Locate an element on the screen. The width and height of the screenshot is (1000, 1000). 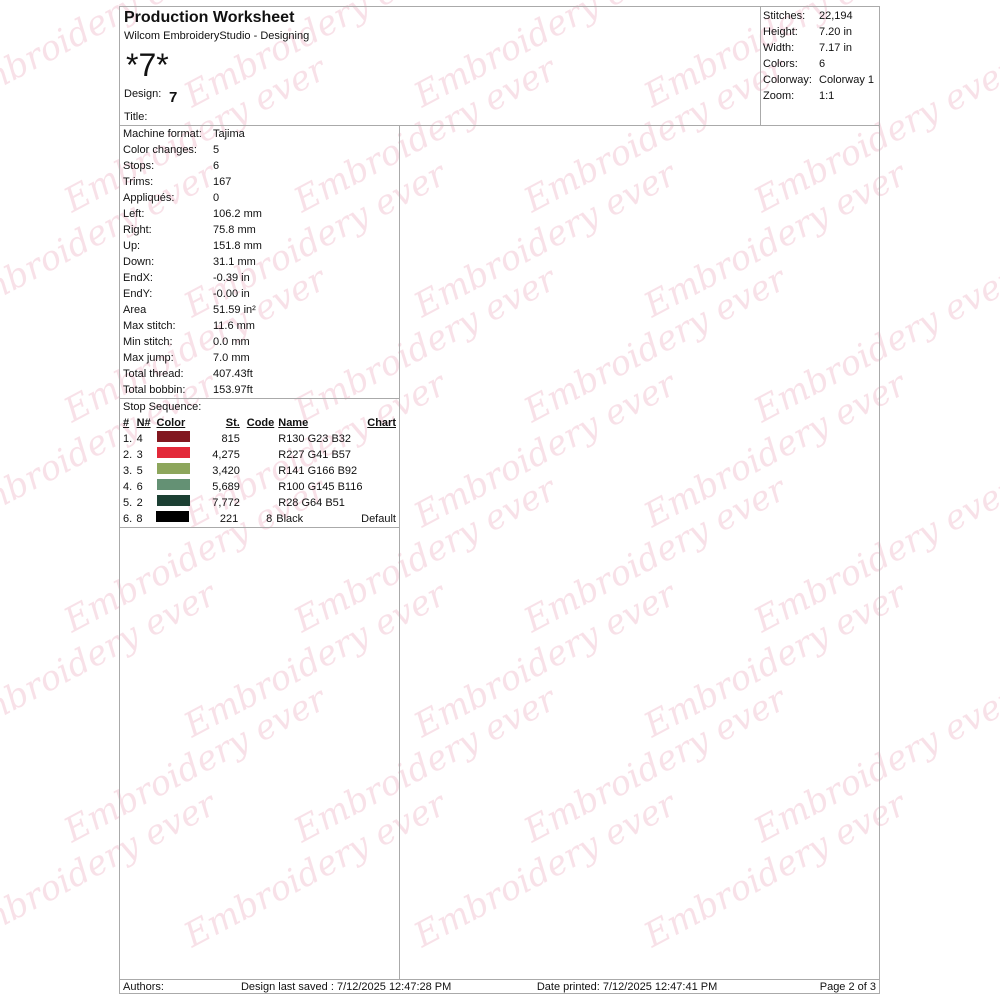
stat-row-value: -0.39 in is located at coordinates (231, 278).